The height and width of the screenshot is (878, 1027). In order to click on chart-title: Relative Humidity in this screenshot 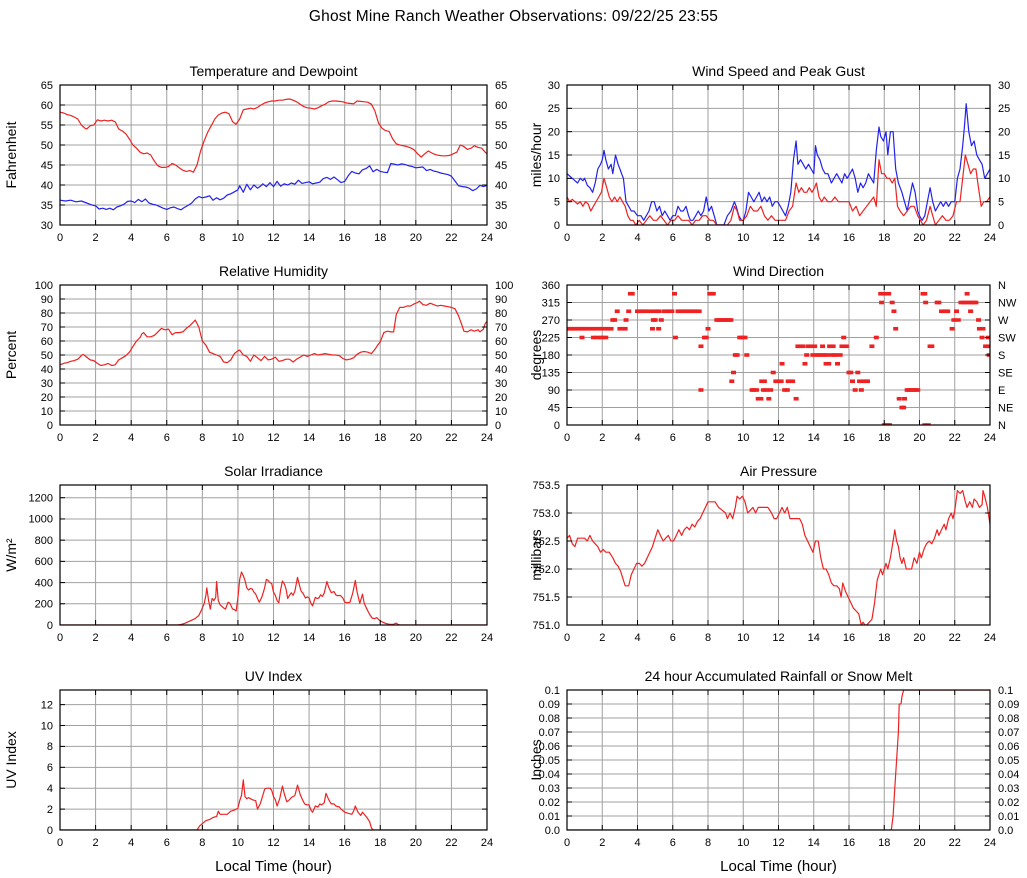, I will do `click(273, 271)`.